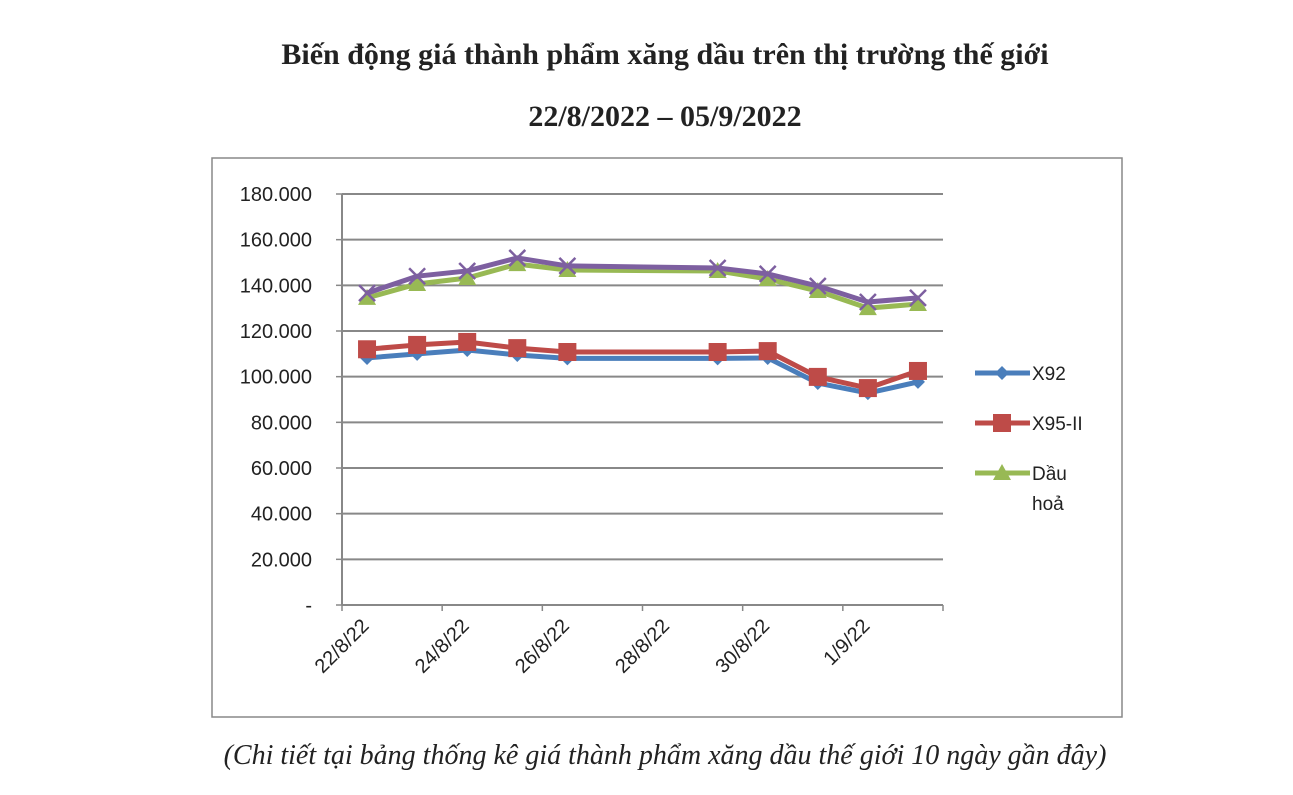 This screenshot has height=795, width=1293. I want to click on y-tick-label: 20.000, so click(281, 560).